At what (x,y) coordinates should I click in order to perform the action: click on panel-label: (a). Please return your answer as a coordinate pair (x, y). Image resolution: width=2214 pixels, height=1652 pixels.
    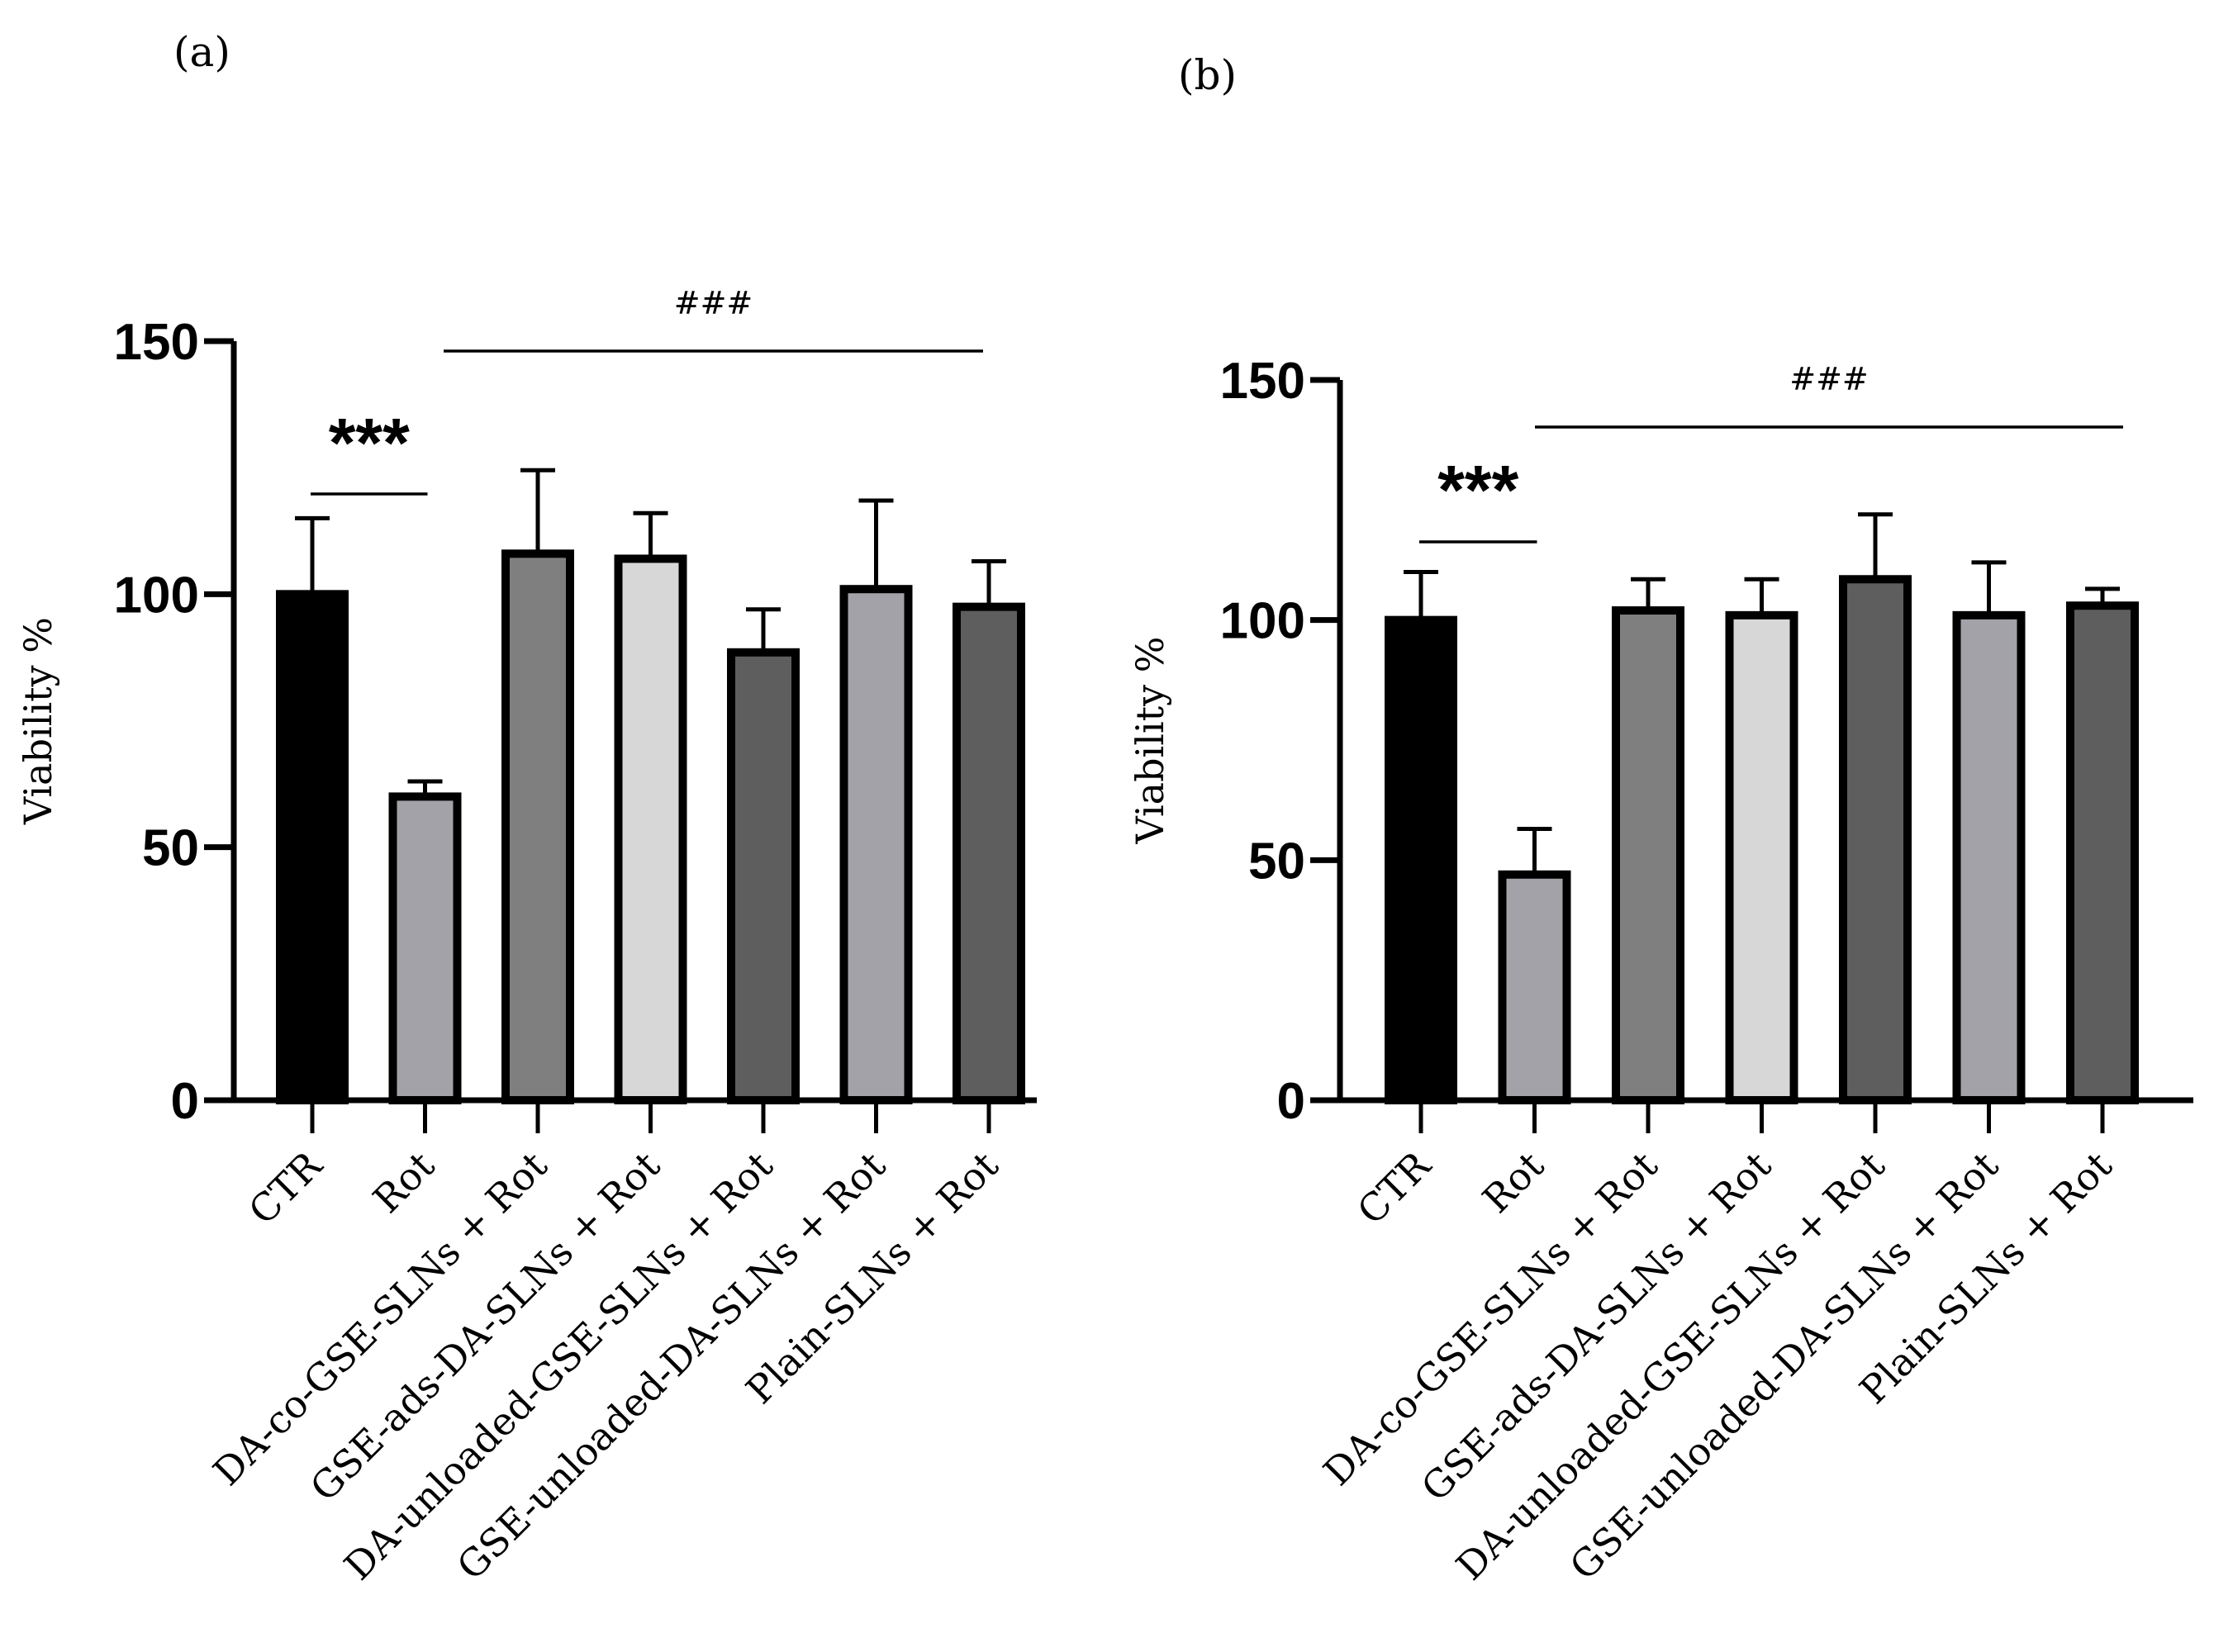
    Looking at the image, I should click on (201, 52).